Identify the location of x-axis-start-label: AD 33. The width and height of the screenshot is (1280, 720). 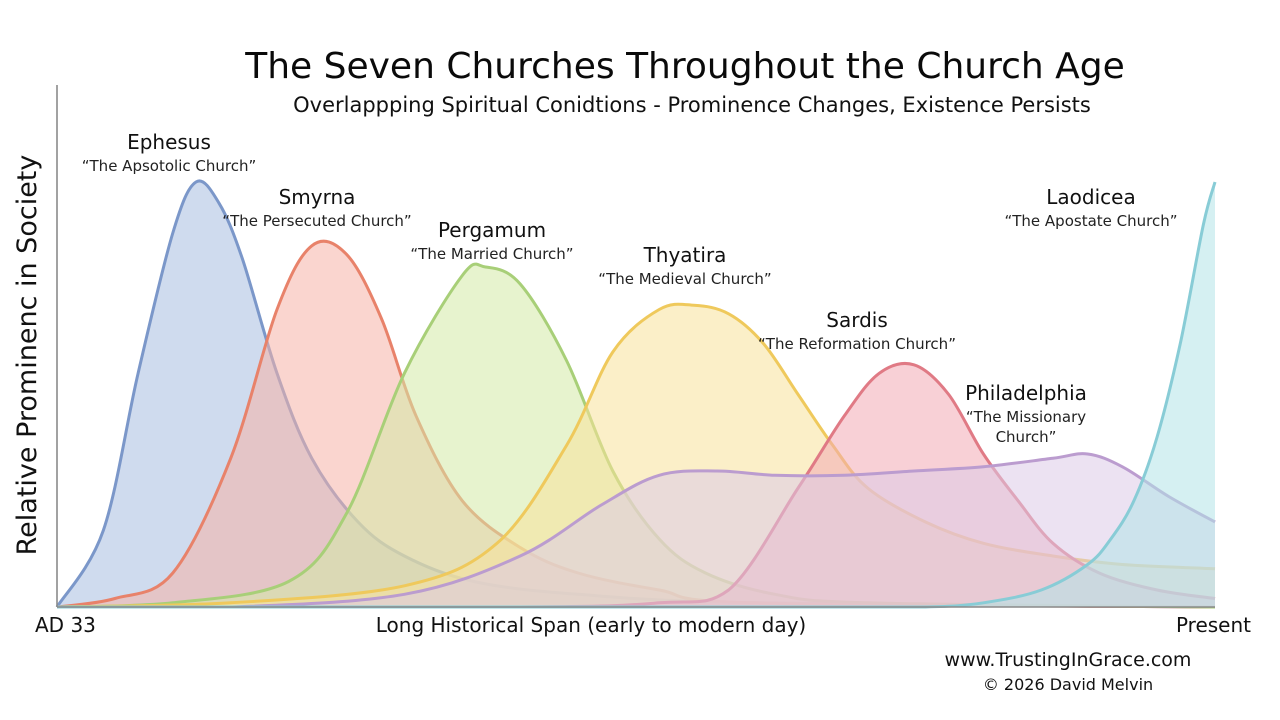
(65, 625).